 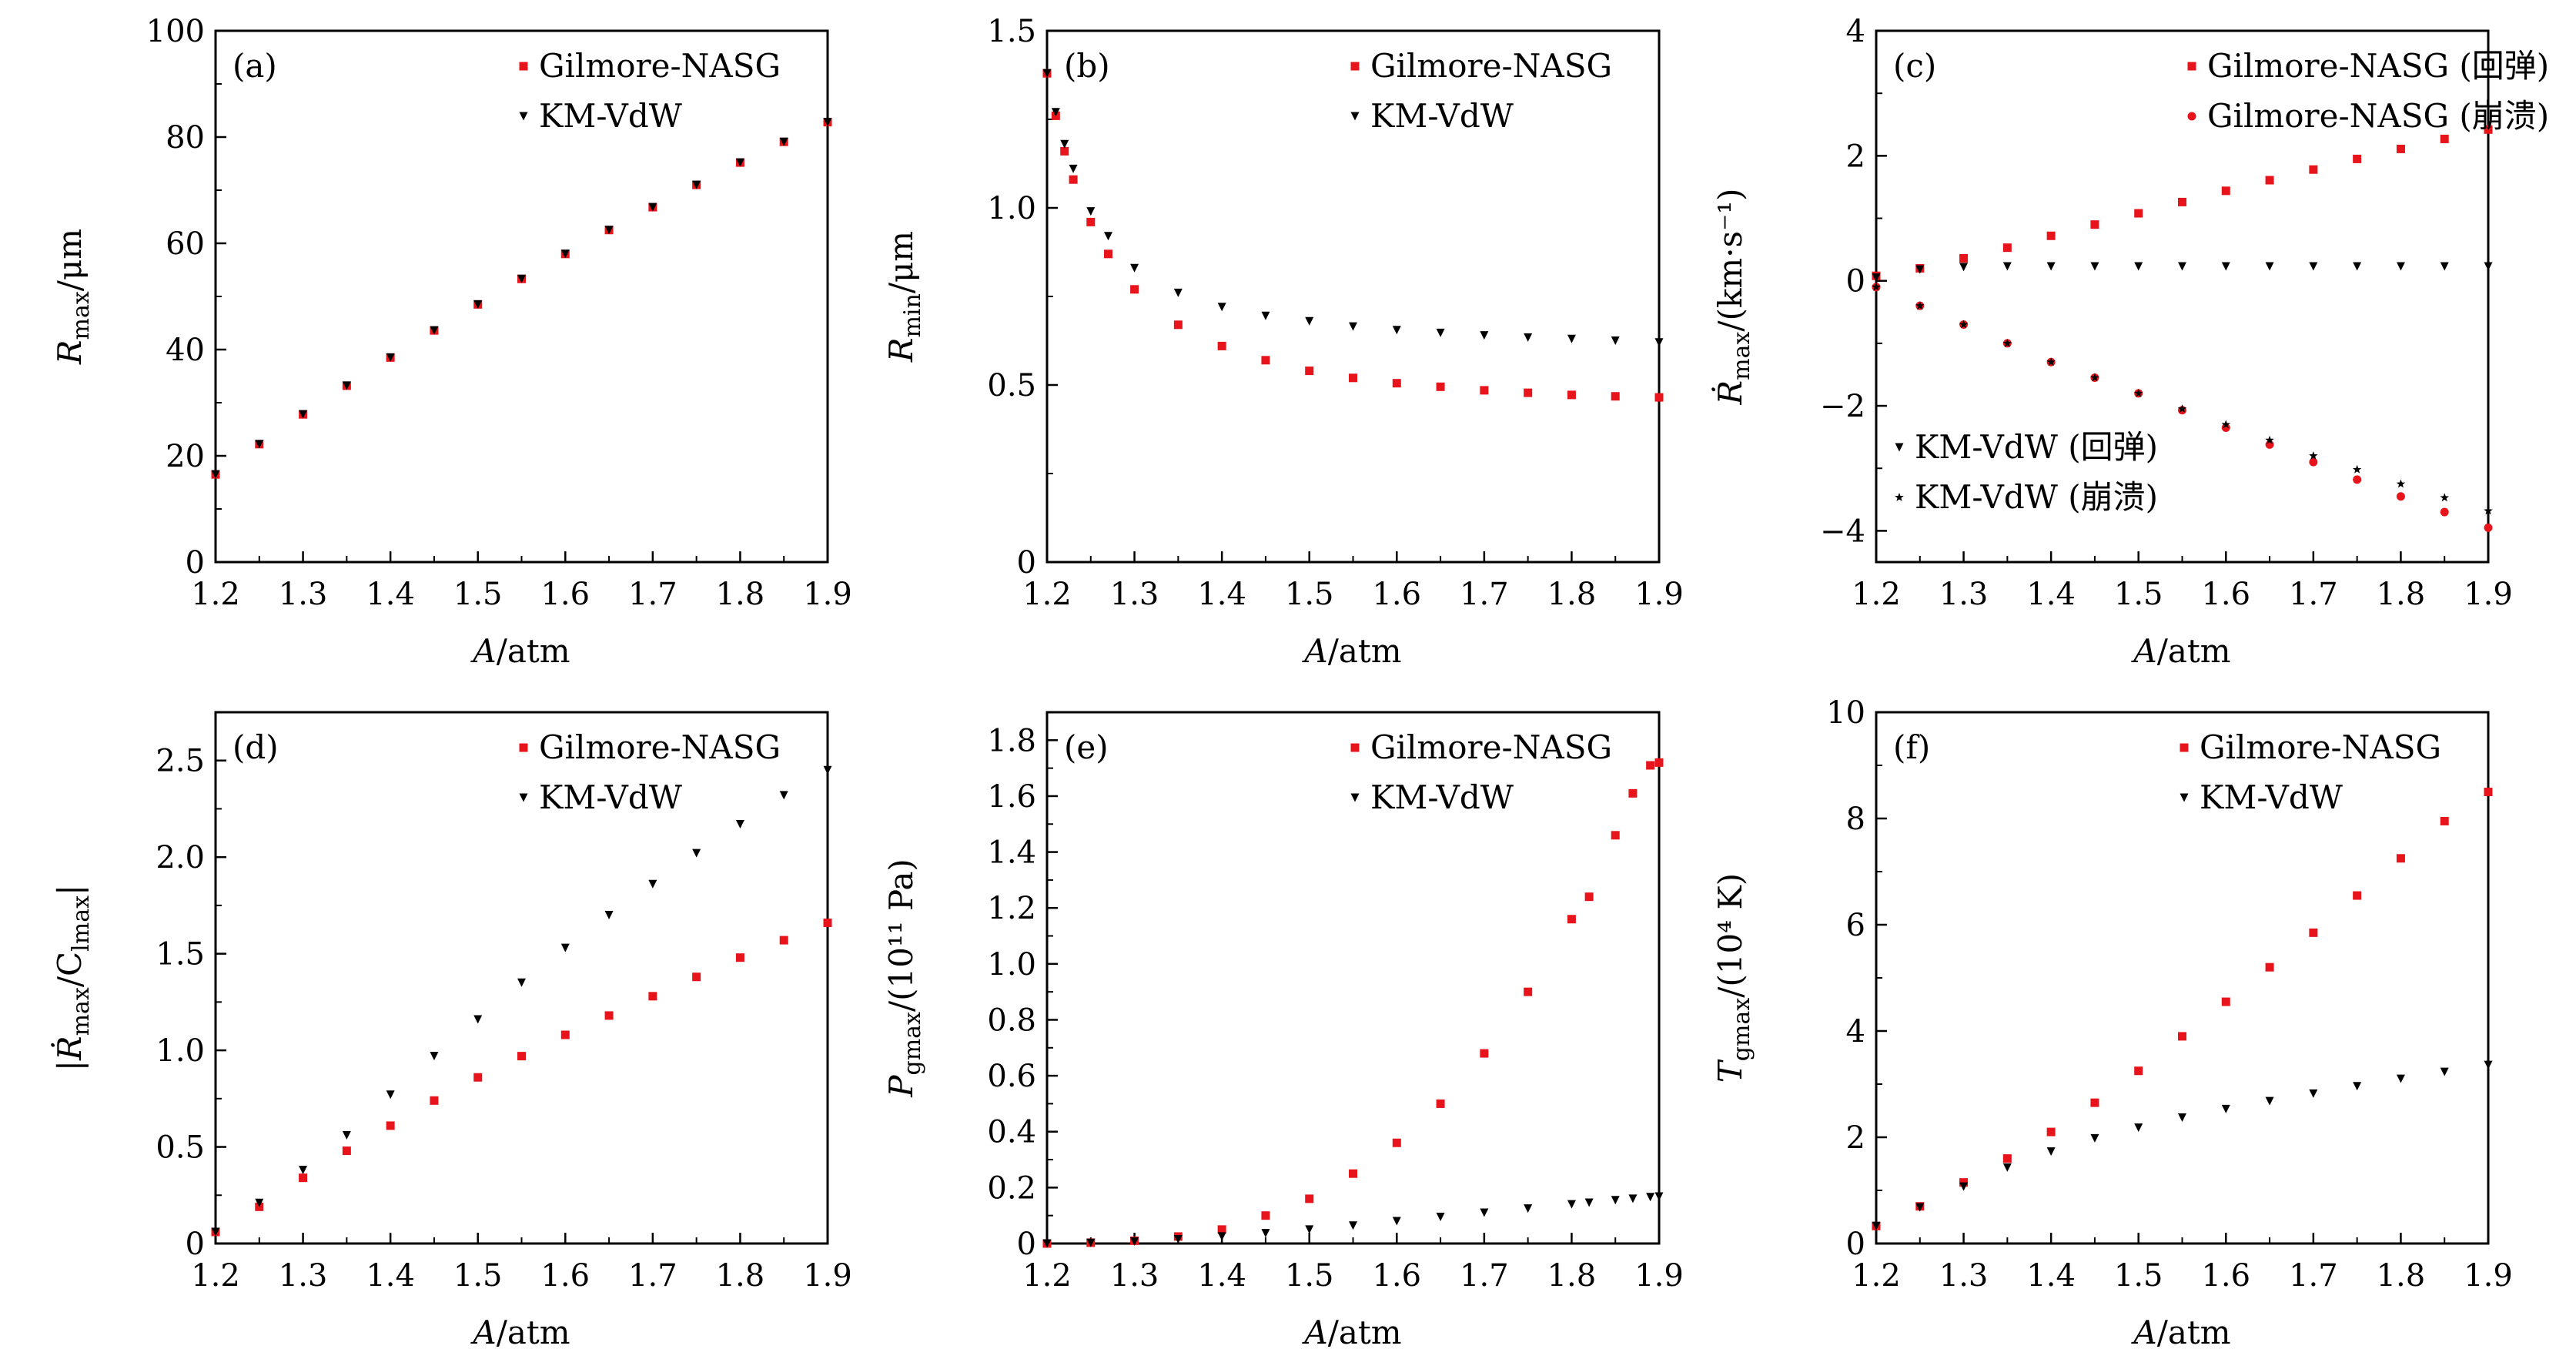 What do you see at coordinates (1012, 1132) in the screenshot?
I see `y-tick-label: 0.4` at bounding box center [1012, 1132].